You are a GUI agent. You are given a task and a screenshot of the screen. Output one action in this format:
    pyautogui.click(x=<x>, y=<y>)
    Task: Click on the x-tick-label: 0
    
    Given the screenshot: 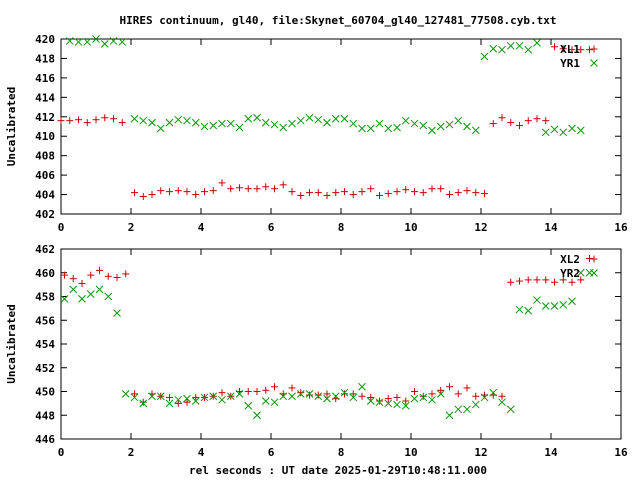 What is the action you would take?
    pyautogui.click(x=61, y=452)
    